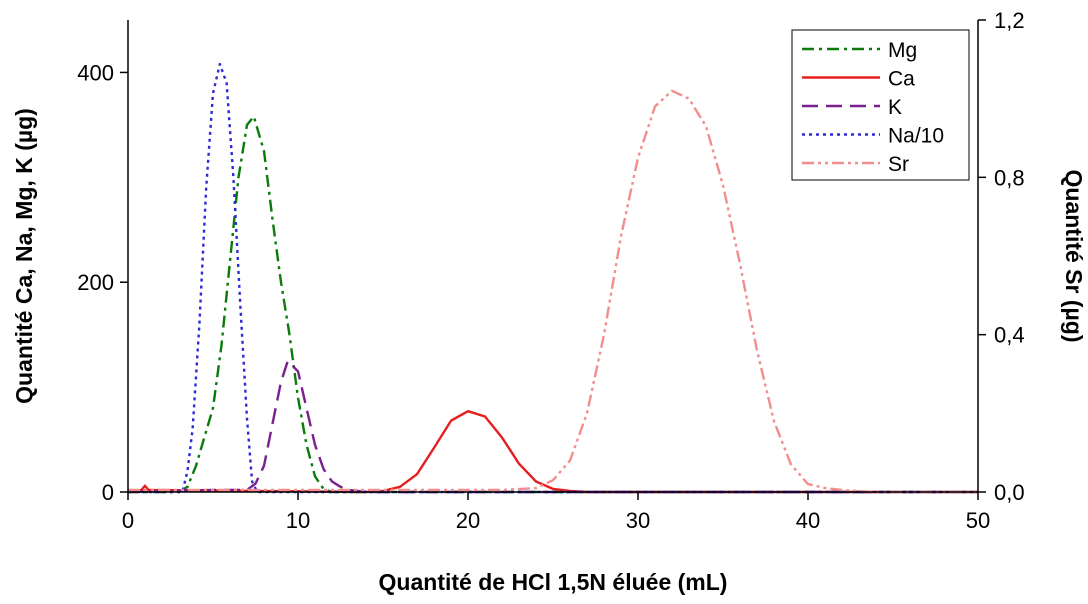  I want to click on legend-label-ca: Ca, so click(901, 79).